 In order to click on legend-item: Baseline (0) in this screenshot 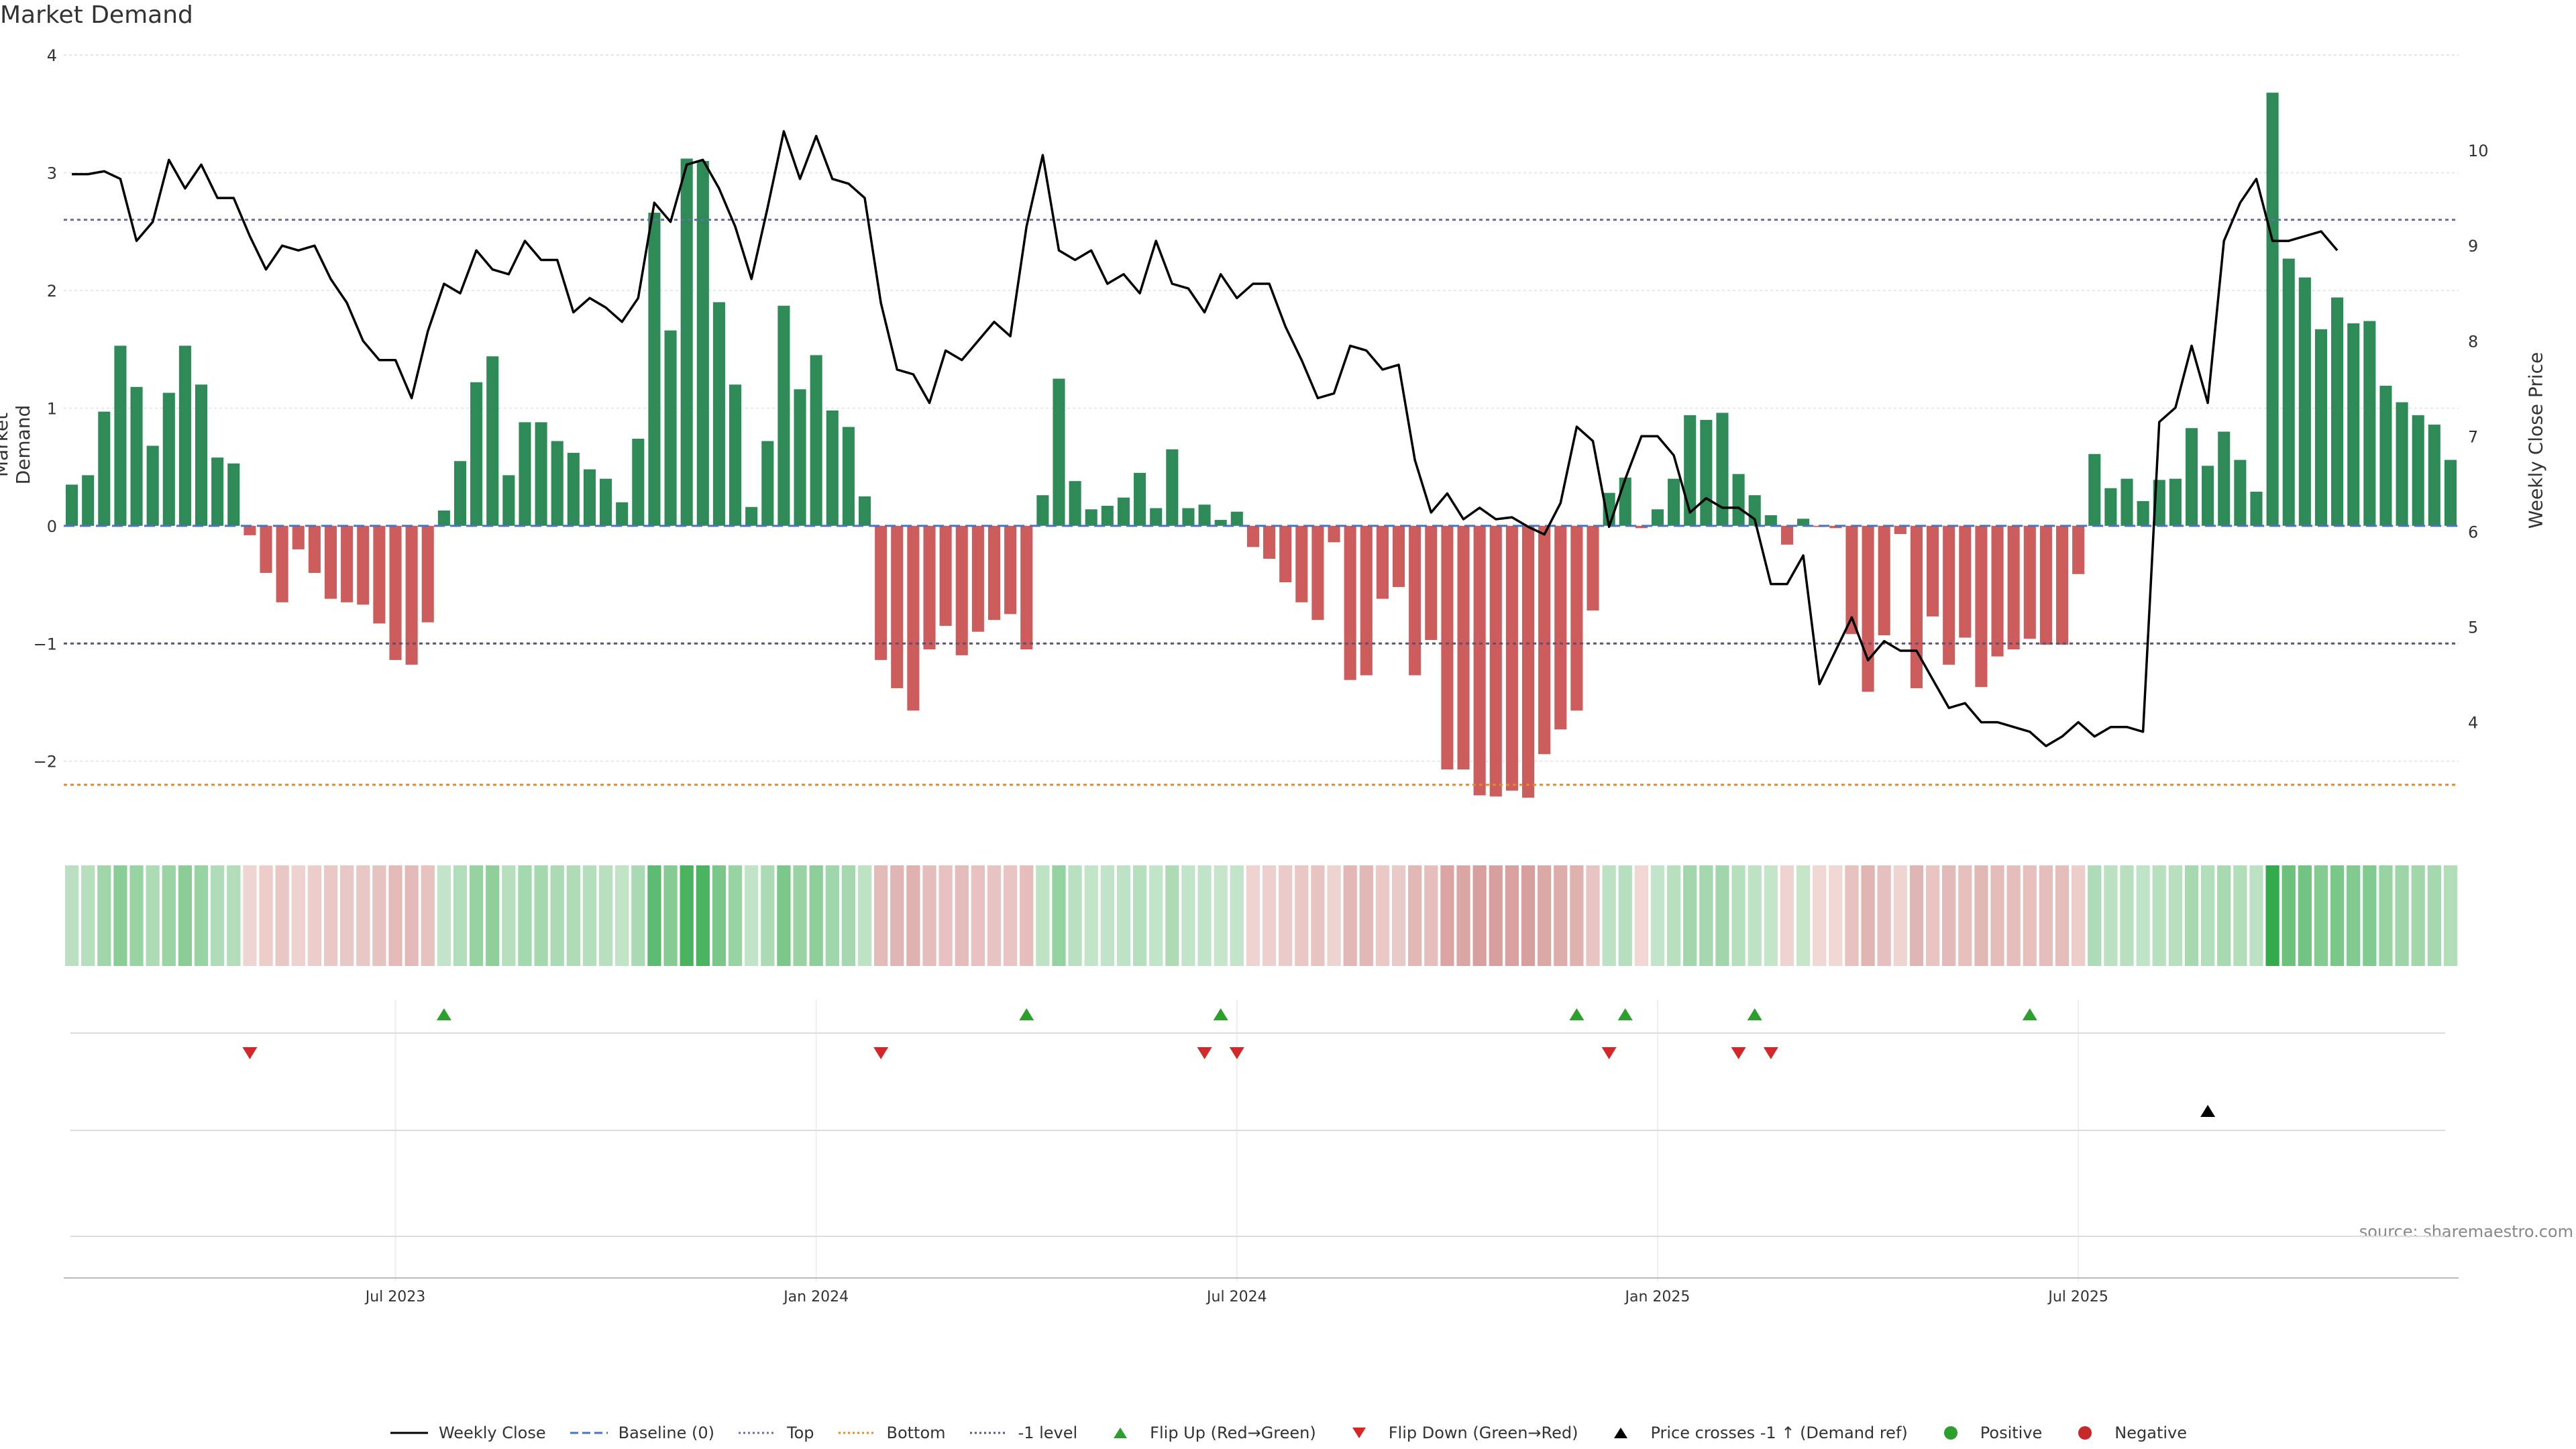, I will do `click(641, 1433)`.